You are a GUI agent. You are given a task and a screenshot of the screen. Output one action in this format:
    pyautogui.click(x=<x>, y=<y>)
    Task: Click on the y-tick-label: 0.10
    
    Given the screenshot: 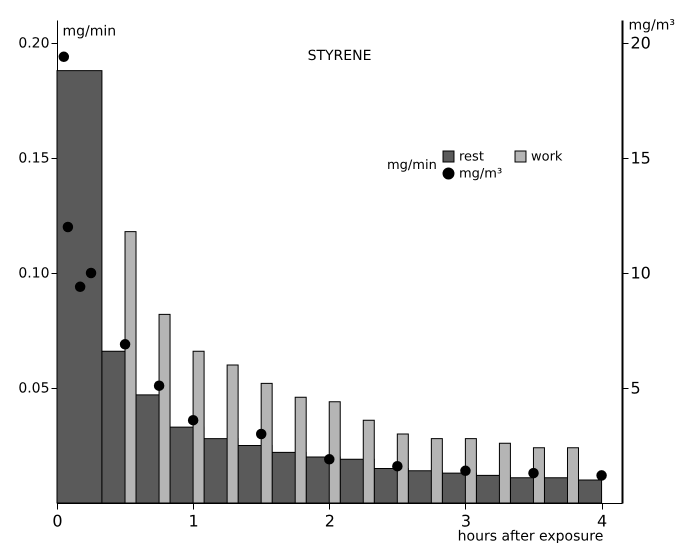 What is the action you would take?
    pyautogui.click(x=34, y=274)
    